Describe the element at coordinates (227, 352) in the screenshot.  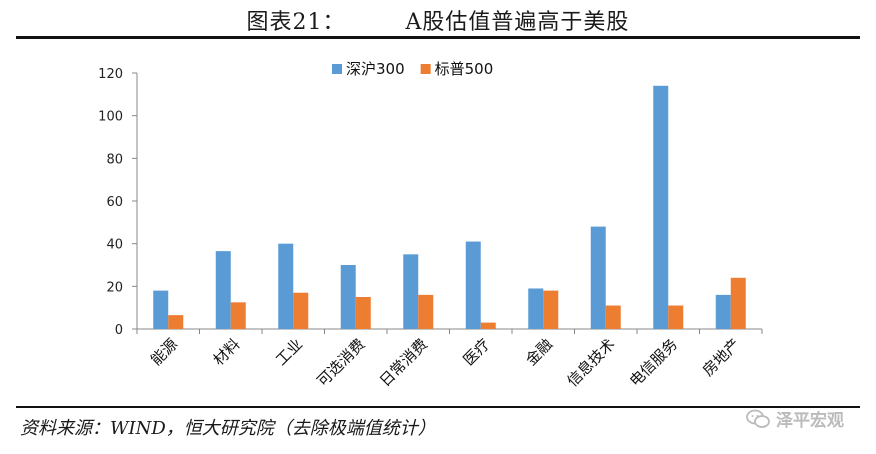
I see `x-tick-label: 材料` at that location.